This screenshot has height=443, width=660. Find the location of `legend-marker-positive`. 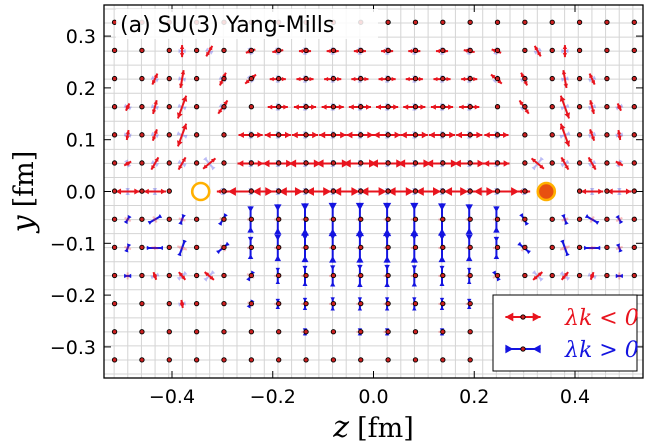

legend-marker-positive is located at coordinates (523, 349).